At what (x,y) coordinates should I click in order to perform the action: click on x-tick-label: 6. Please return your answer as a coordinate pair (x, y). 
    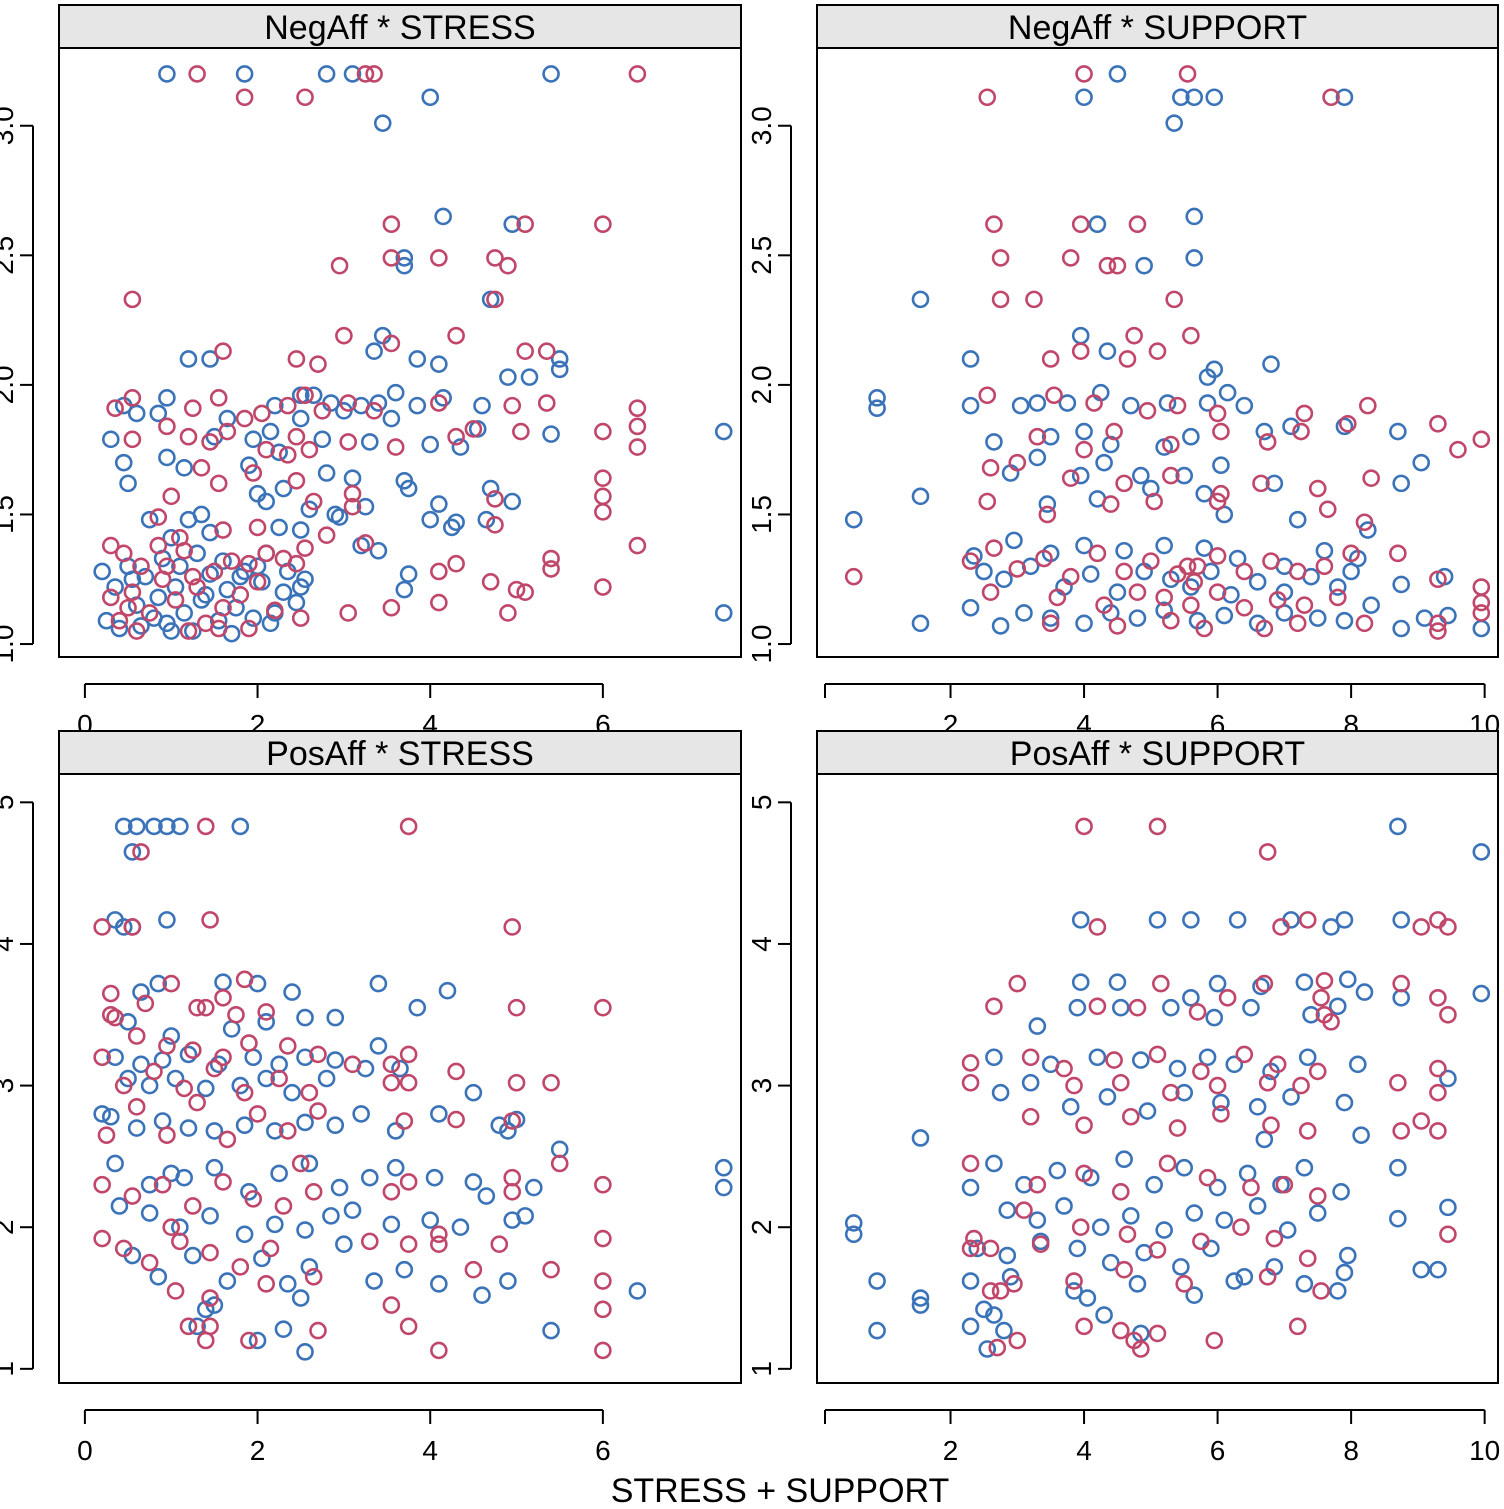
    Looking at the image, I should click on (1218, 1450).